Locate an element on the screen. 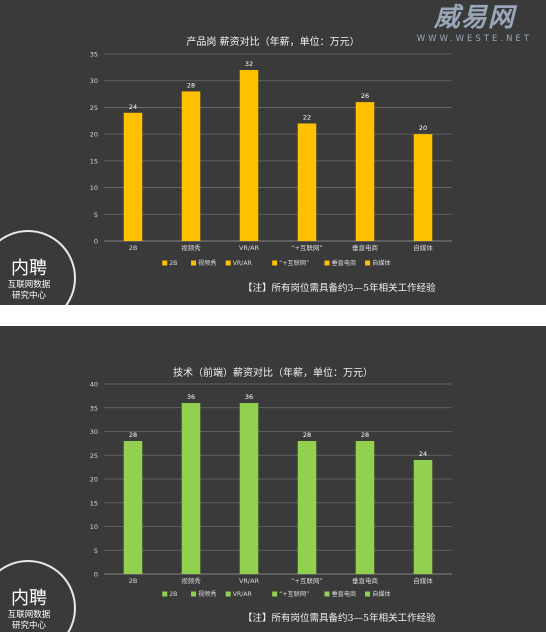  data-label: 22 is located at coordinates (307, 117).